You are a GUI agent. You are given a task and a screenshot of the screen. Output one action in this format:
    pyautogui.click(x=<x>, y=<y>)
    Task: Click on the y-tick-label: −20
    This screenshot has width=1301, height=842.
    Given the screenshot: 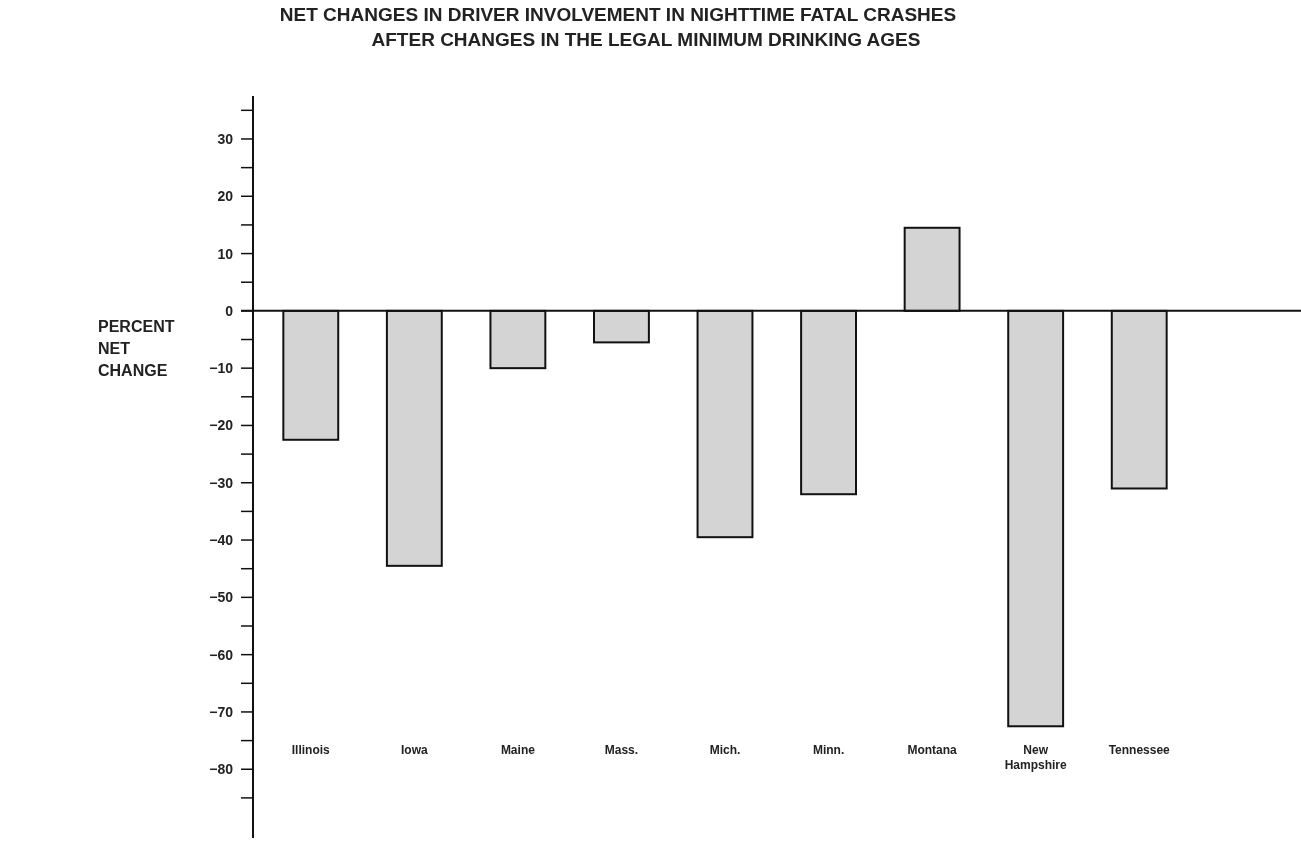 What is the action you would take?
    pyautogui.click(x=221, y=425)
    